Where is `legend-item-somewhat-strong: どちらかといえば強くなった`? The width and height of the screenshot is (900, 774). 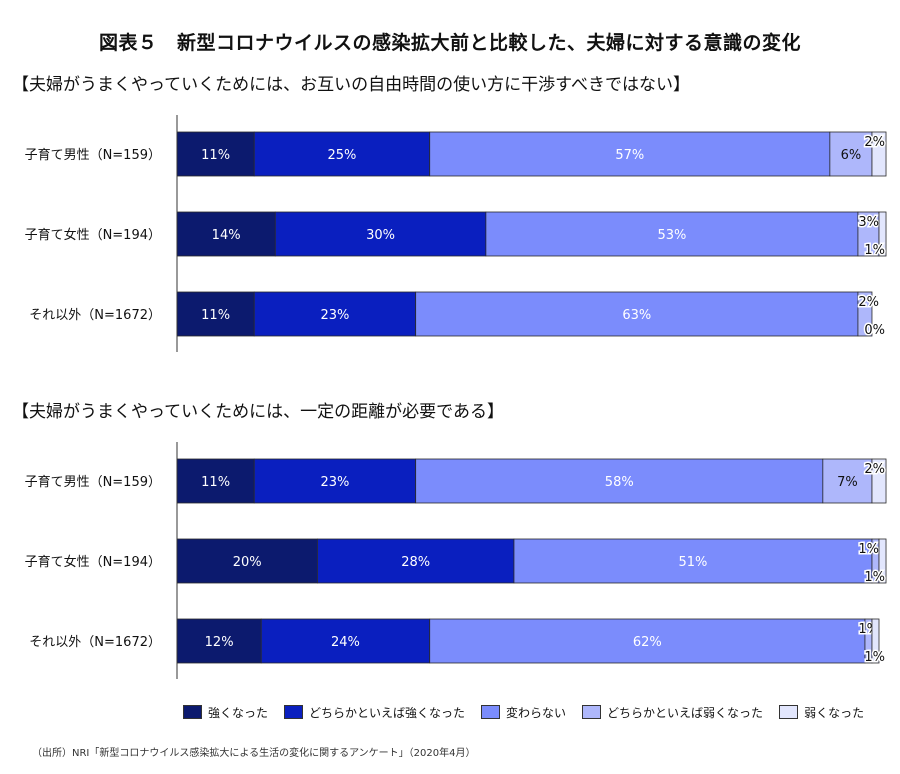
legend-item-somewhat-strong: どちらかといえば強くなった is located at coordinates (374, 712).